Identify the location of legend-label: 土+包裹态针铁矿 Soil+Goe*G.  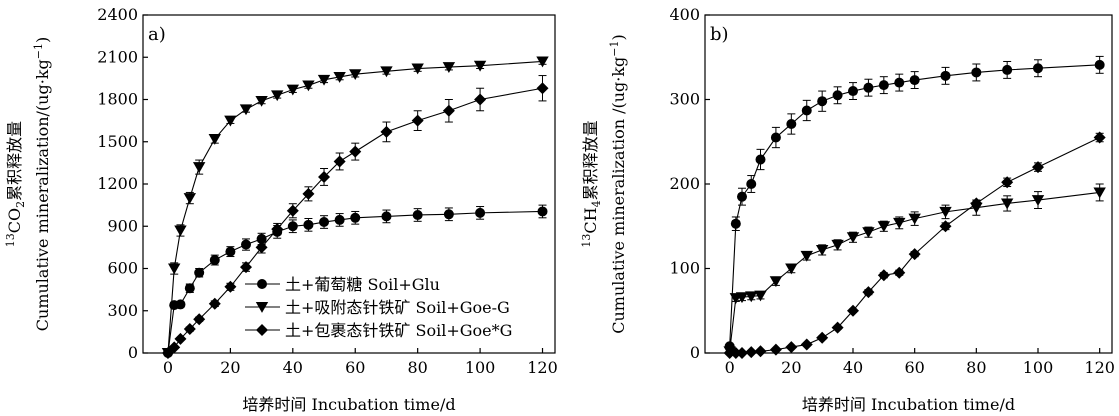
(398, 330).